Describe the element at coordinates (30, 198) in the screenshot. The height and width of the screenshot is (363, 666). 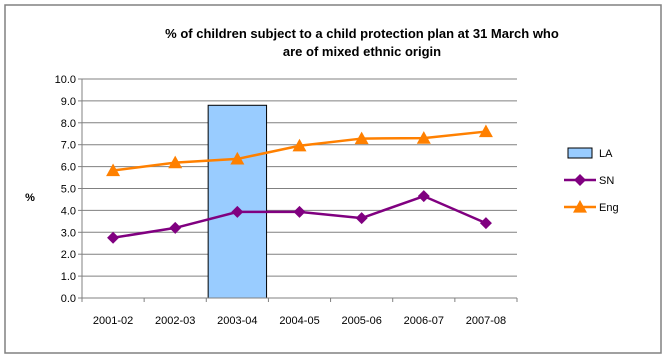
I see `y-axis-label: %` at that location.